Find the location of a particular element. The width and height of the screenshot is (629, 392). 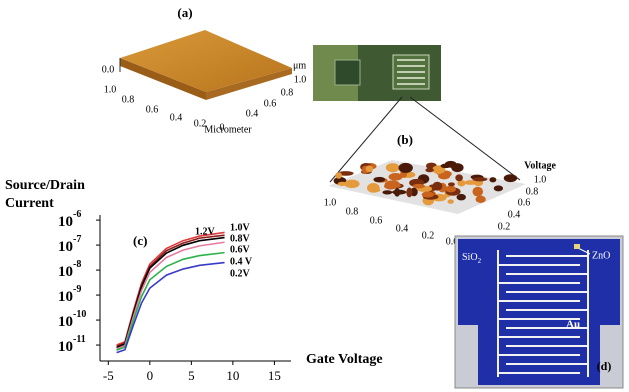

y-tick-label: 10⁻¹⁰ is located at coordinates (72, 319).